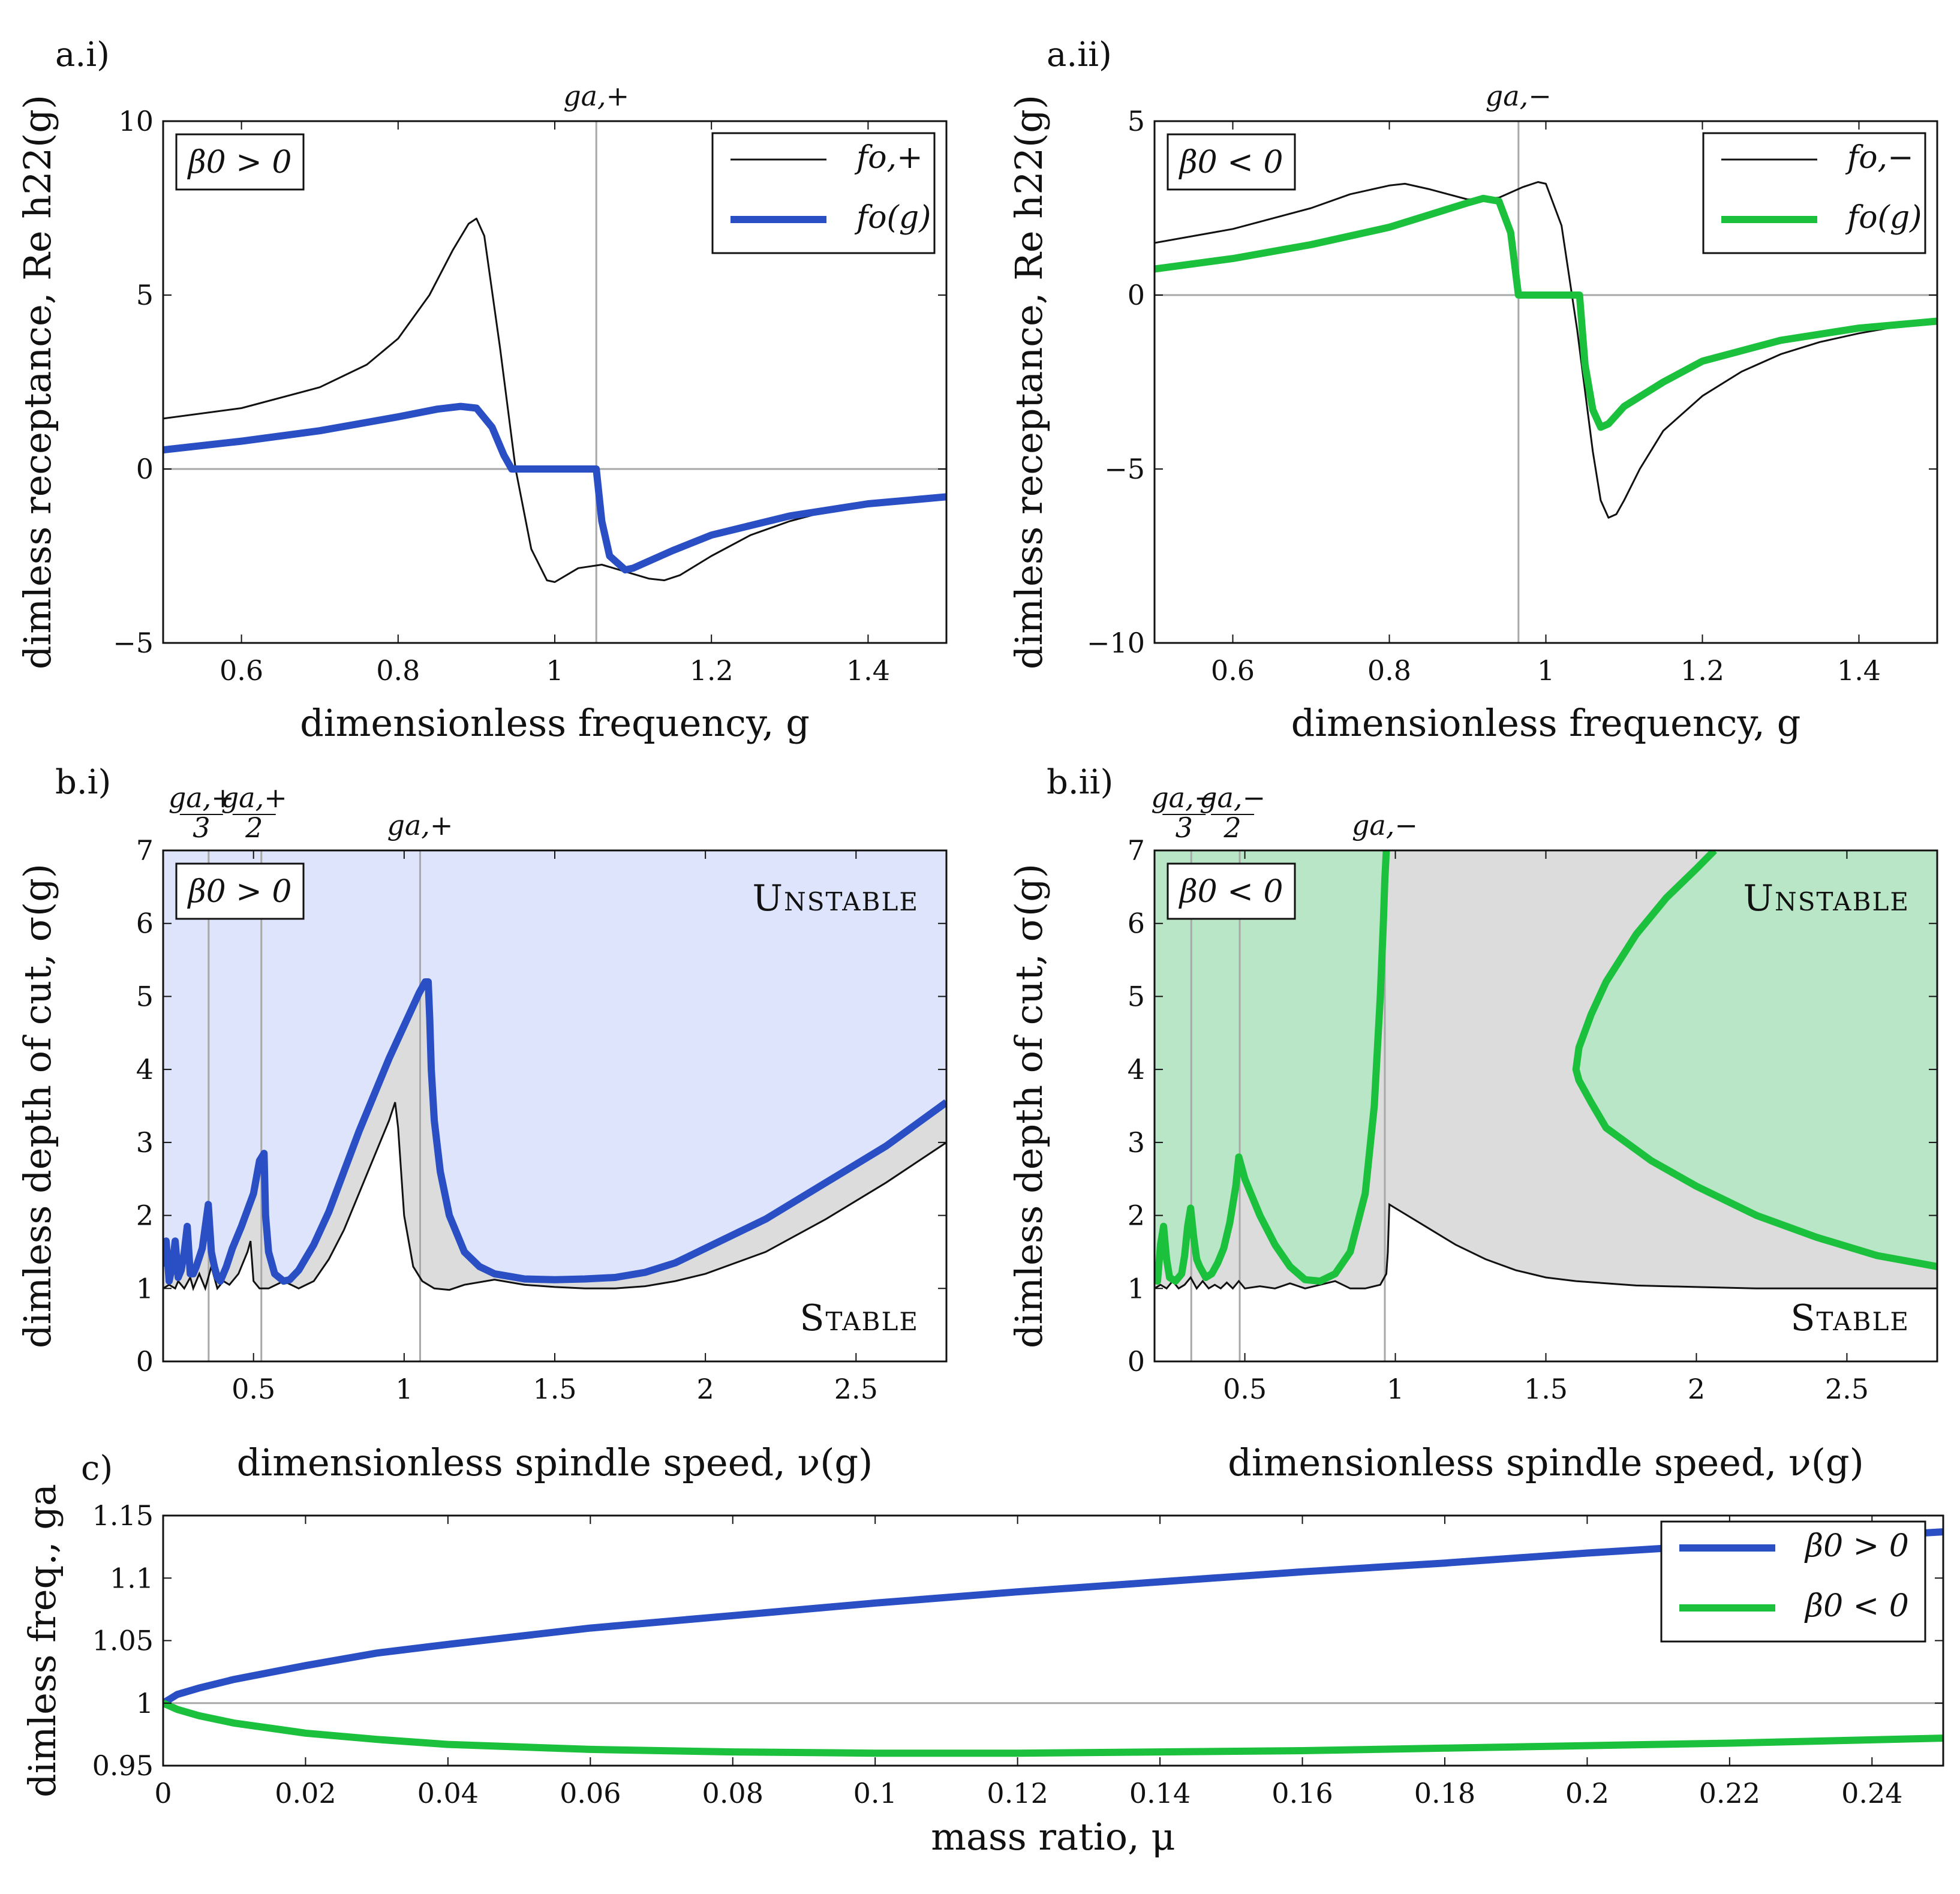  What do you see at coordinates (1080, 783) in the screenshot?
I see `panel-label: b.ii)` at bounding box center [1080, 783].